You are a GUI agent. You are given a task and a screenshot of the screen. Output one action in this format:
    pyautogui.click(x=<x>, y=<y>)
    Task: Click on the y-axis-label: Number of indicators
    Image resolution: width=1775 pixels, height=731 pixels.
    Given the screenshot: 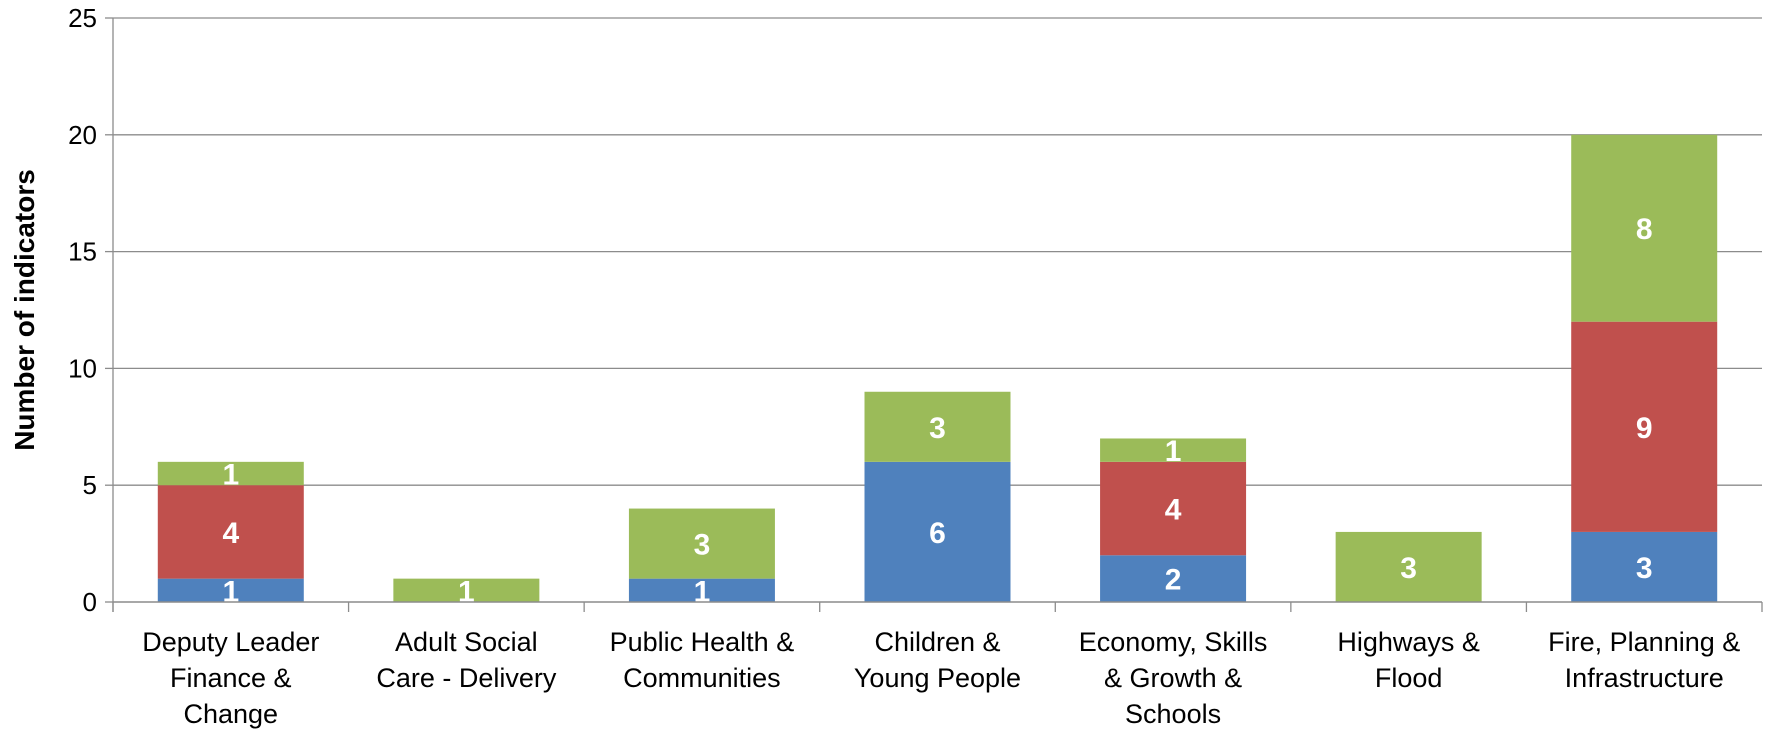 What is the action you would take?
    pyautogui.click(x=24, y=310)
    